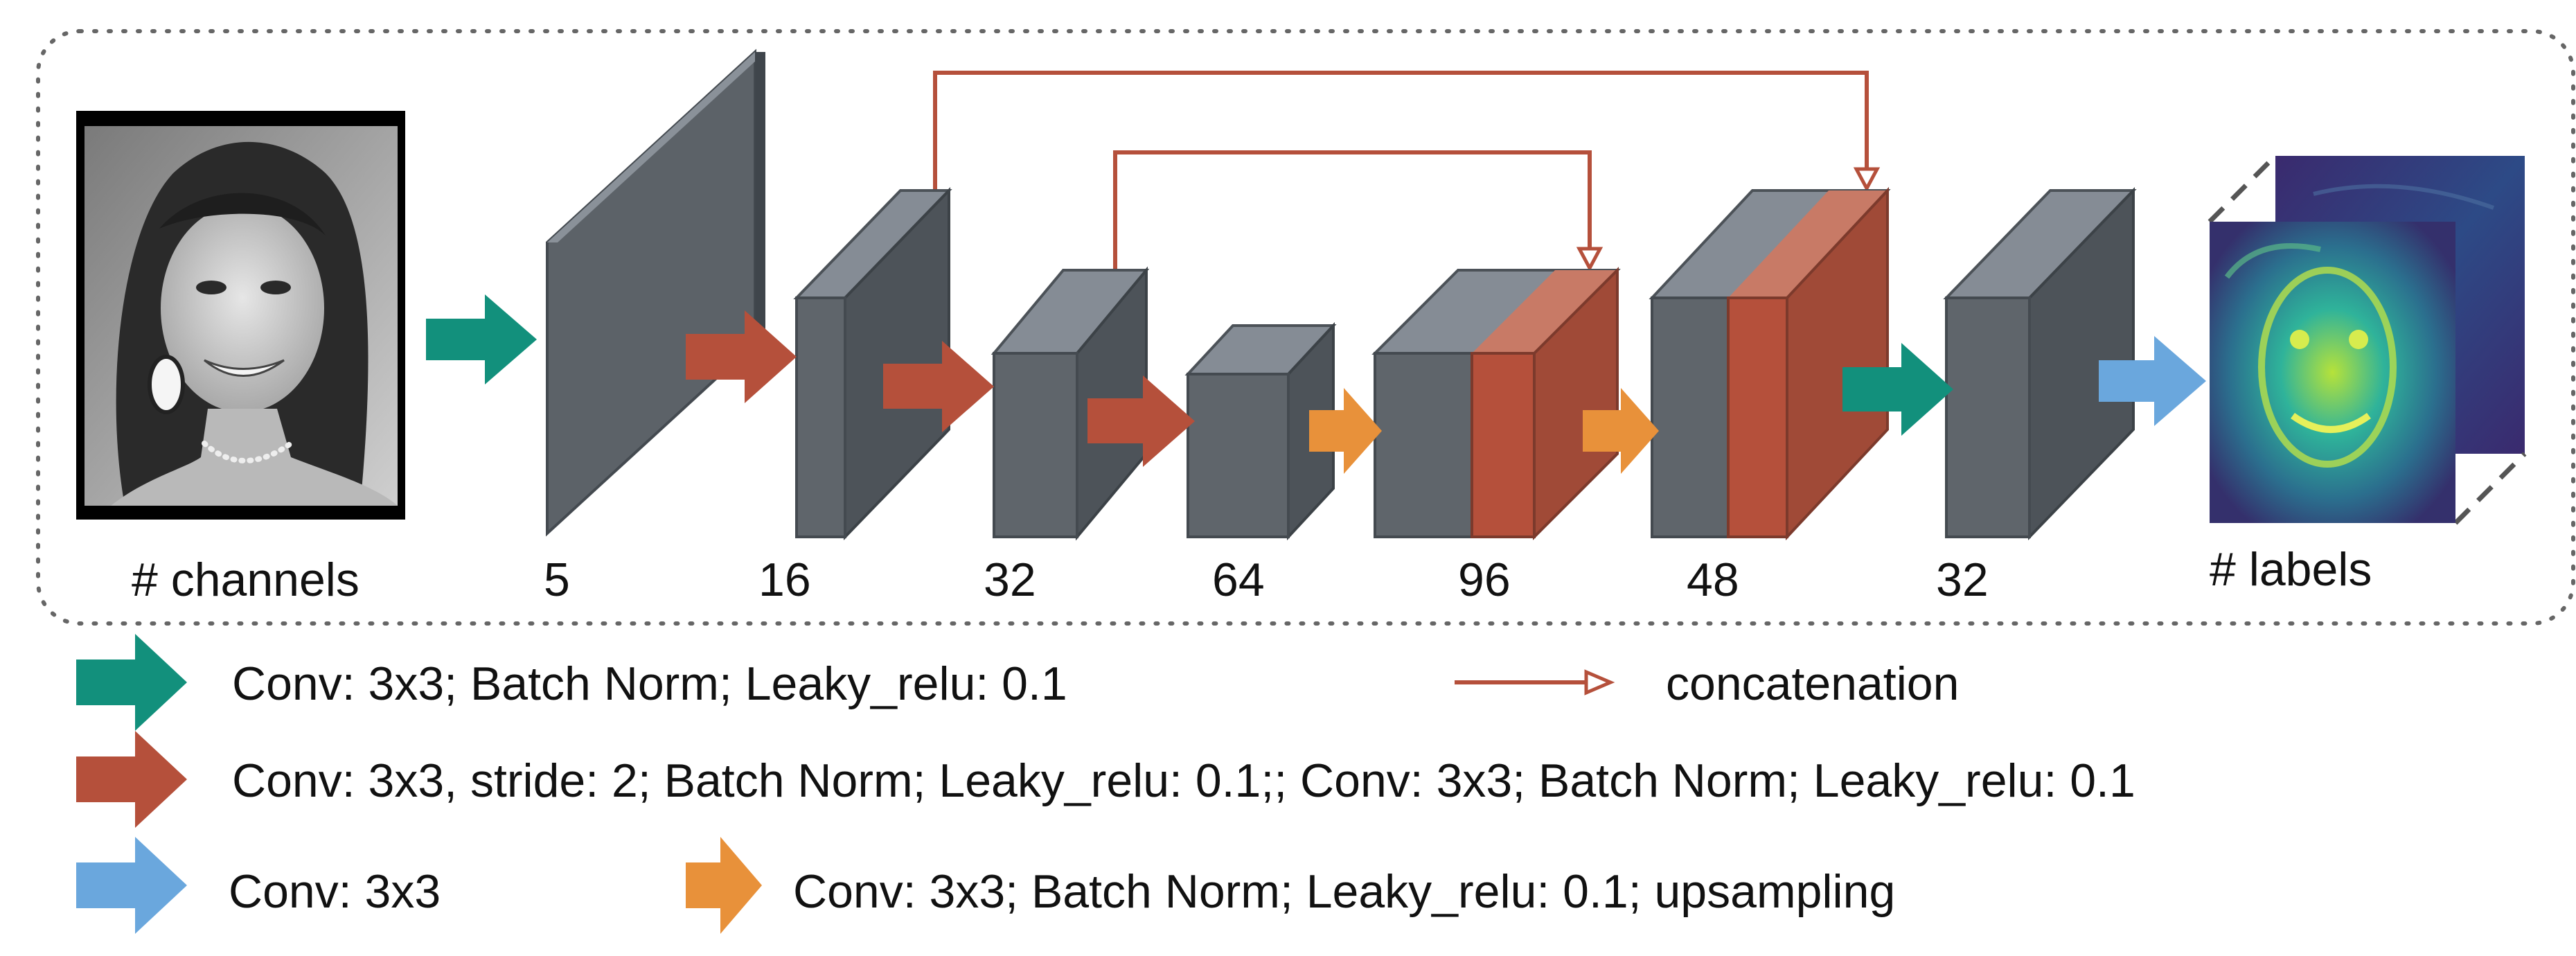 Image resolution: width=2576 pixels, height=956 pixels. Describe the element at coordinates (1812, 683) in the screenshot. I see `legend-concatenation-text: concatenation` at that location.